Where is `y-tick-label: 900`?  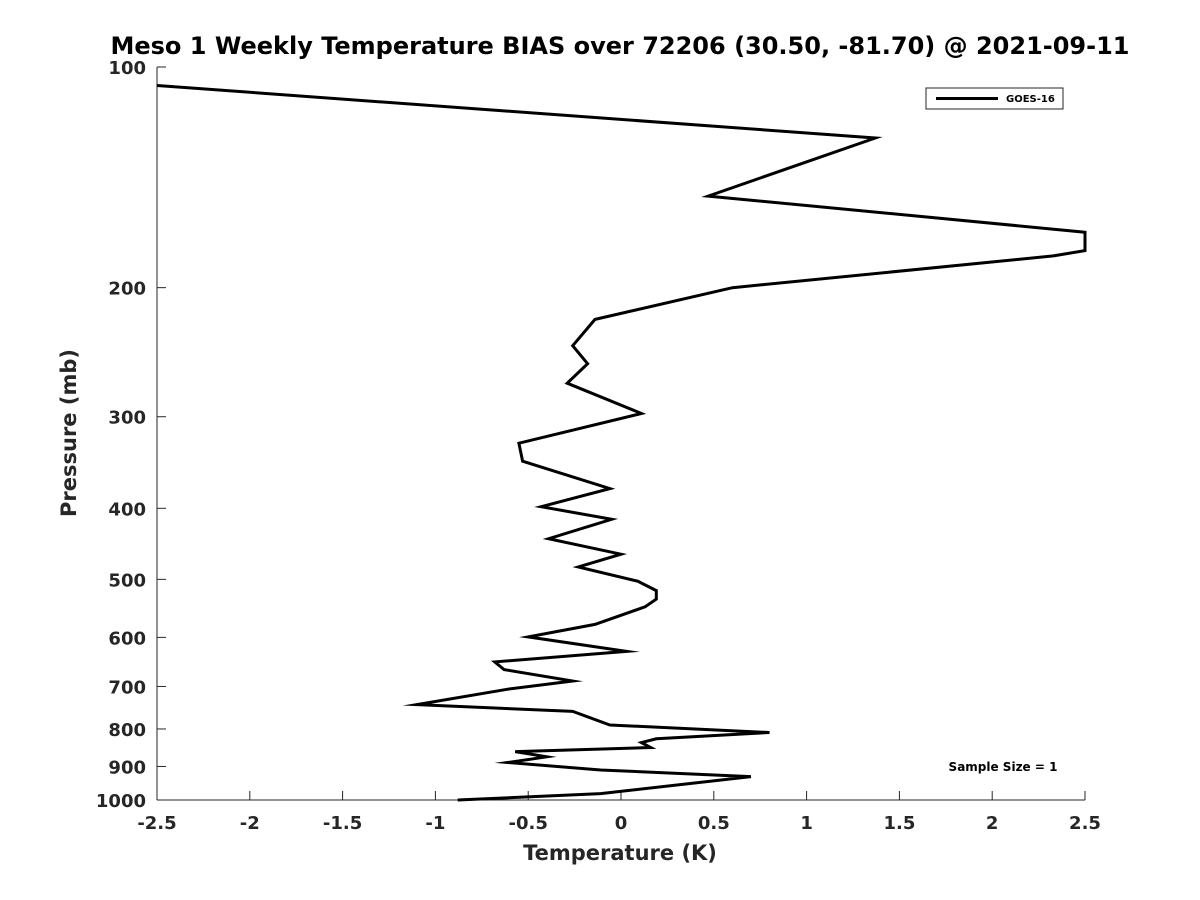
y-tick-label: 900 is located at coordinates (127, 767).